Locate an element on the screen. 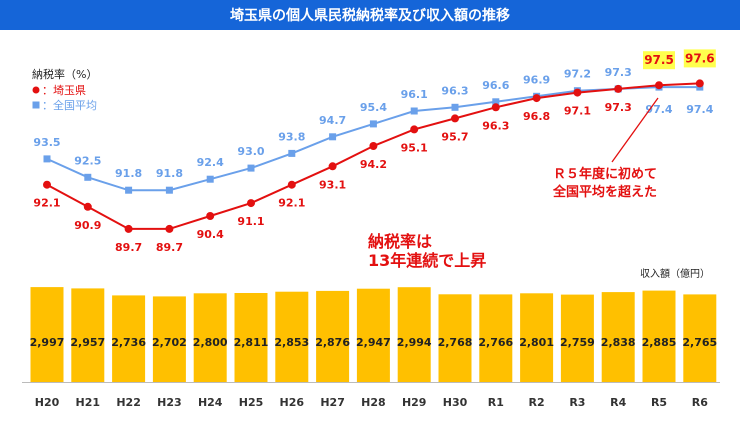  revenue-value-label: 2,994 is located at coordinates (414, 342).